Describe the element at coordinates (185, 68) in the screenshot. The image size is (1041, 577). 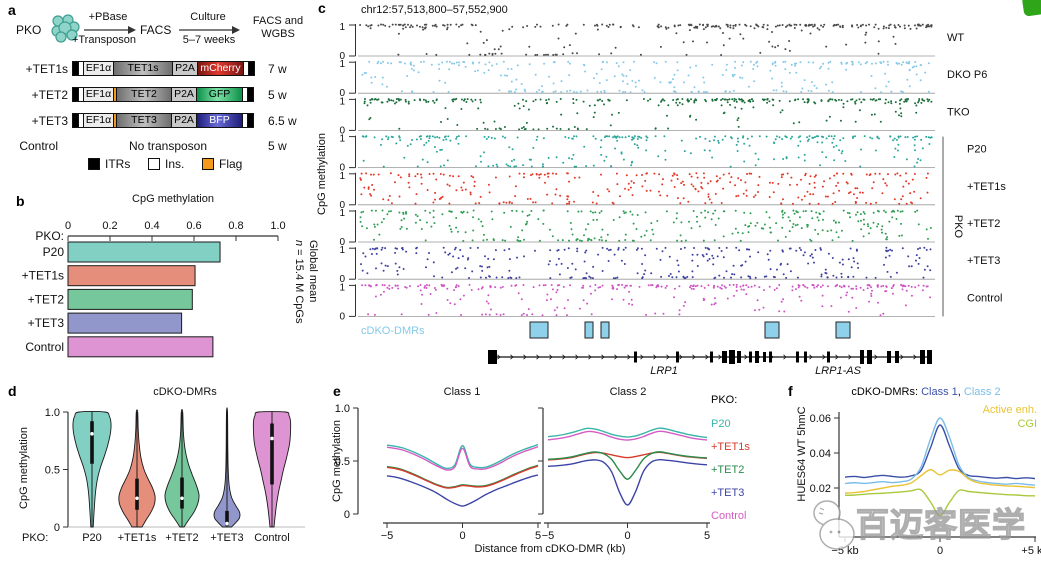
I see `p2a-block: P2A` at that location.